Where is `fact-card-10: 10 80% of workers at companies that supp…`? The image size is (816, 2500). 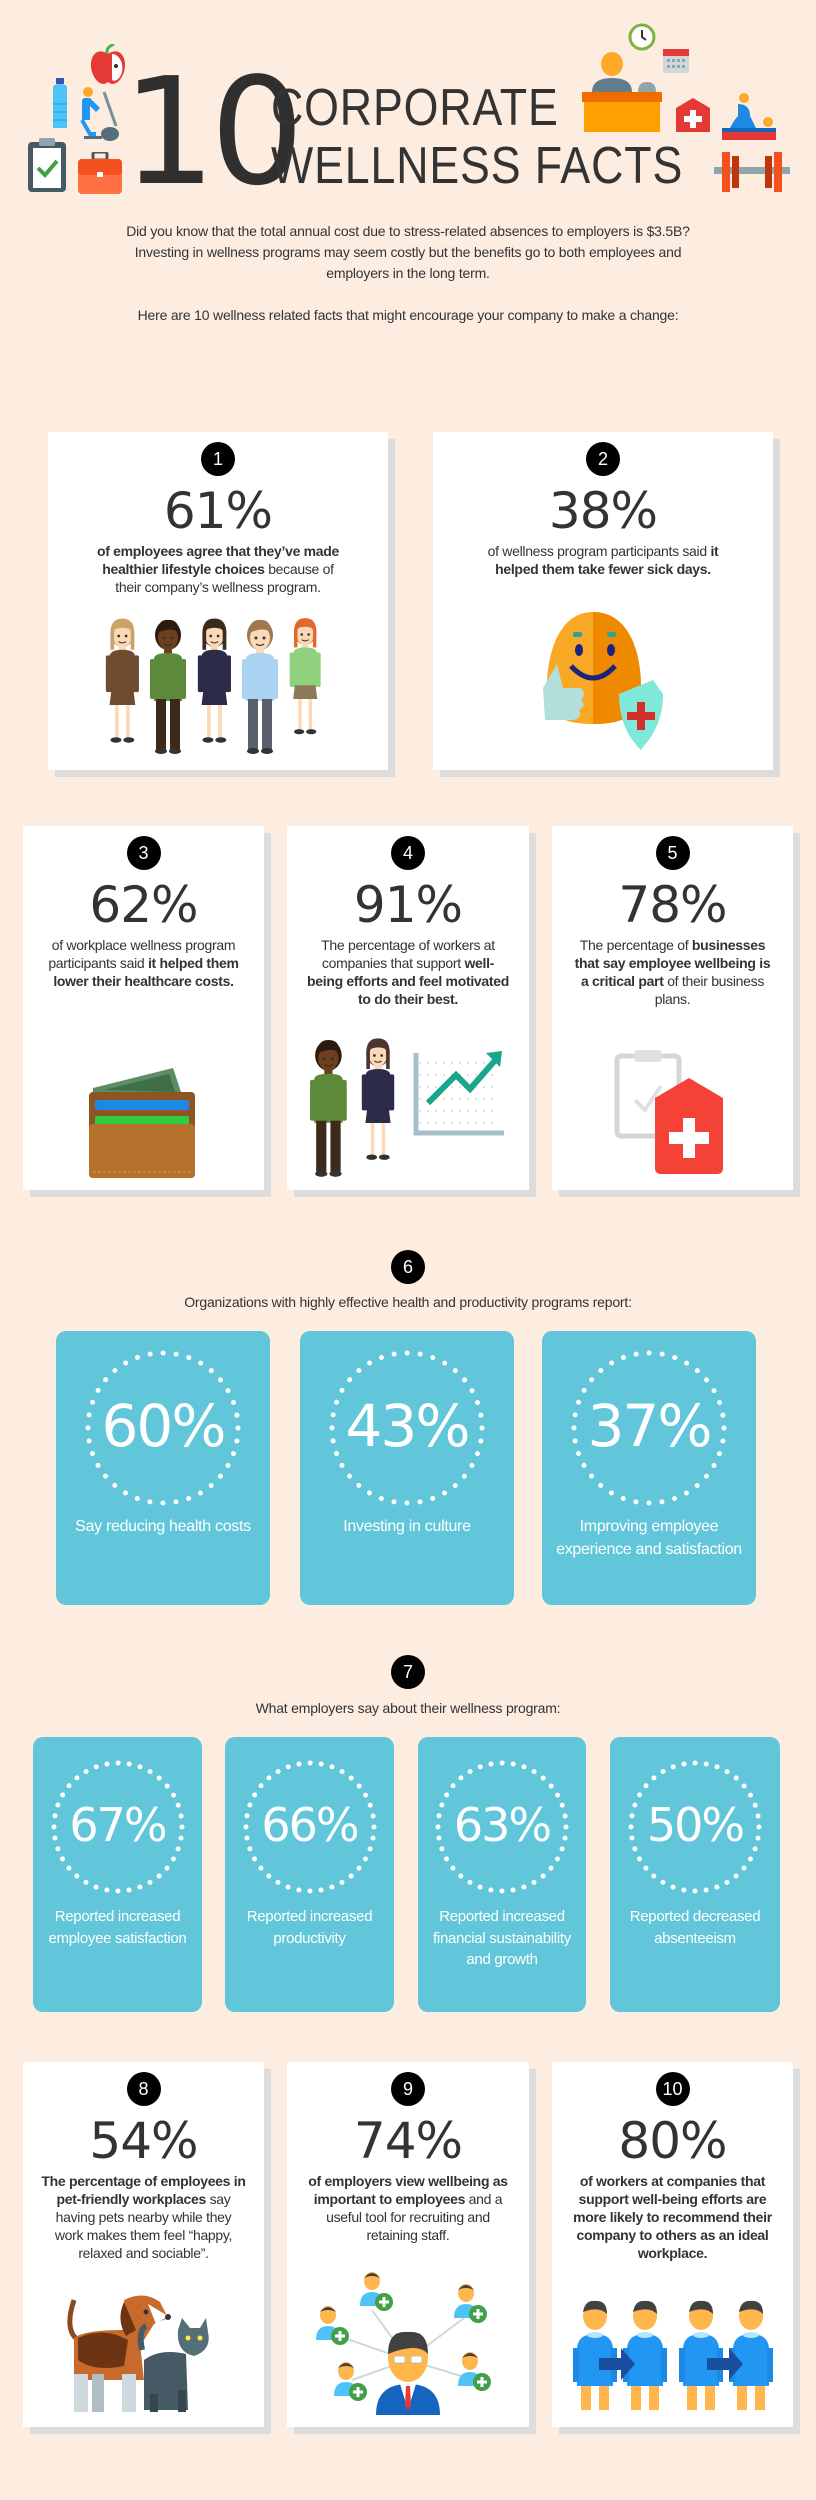
fact-card-10: 10 80% of workers at companies that supp… is located at coordinates (672, 2244).